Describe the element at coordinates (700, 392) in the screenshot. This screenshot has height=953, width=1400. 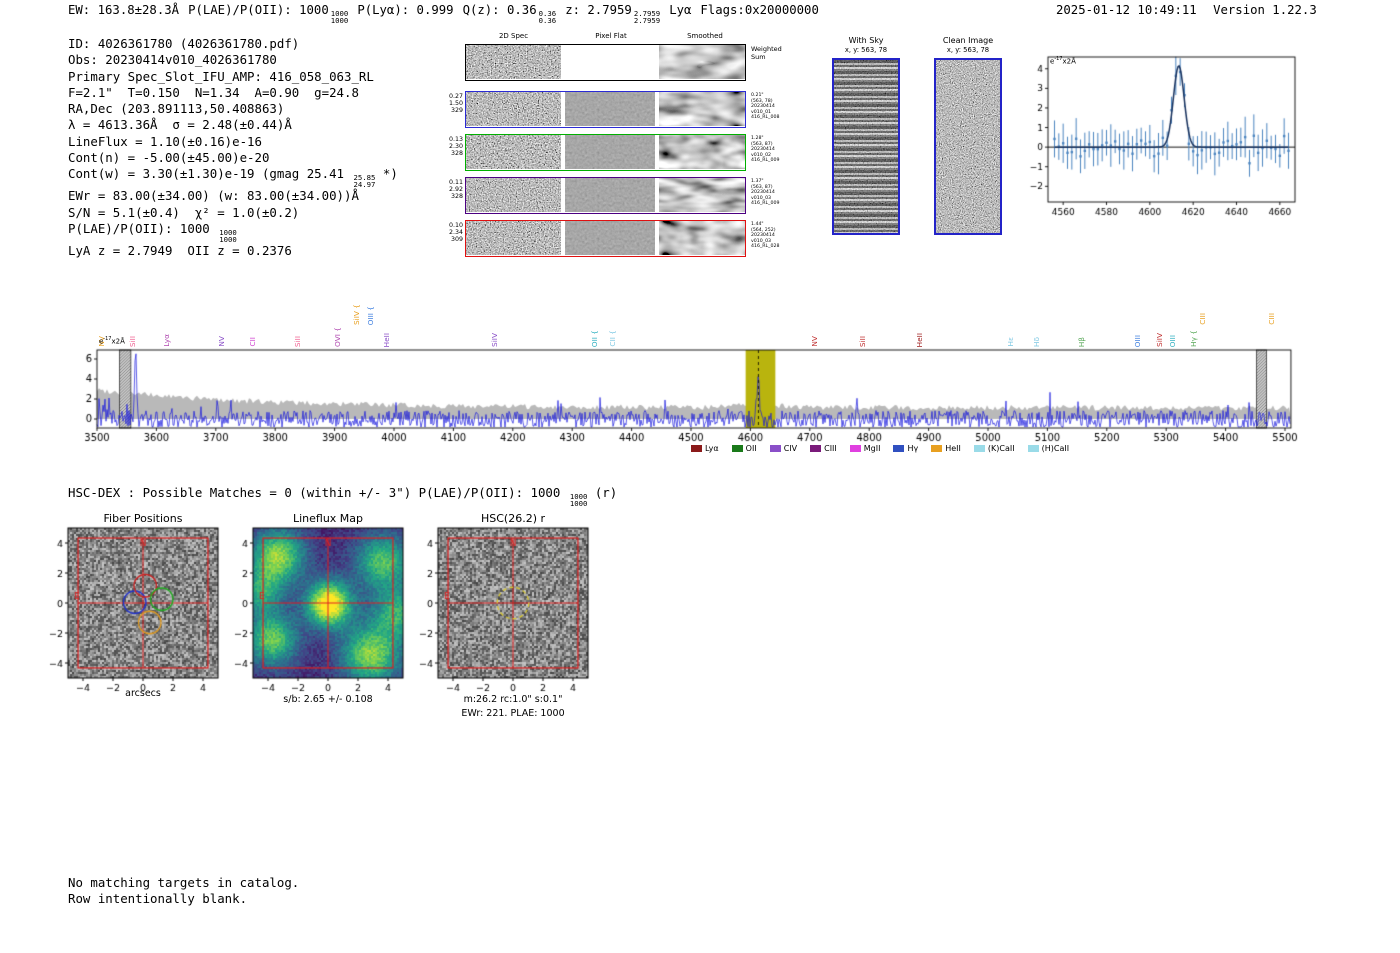
I see `full-spectrum-plot` at that location.